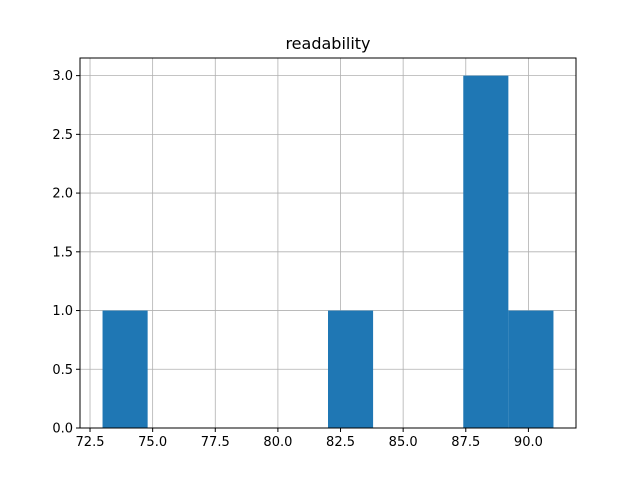  Describe the element at coordinates (403, 442) in the screenshot. I see `x-tick-label: 85.0` at that location.